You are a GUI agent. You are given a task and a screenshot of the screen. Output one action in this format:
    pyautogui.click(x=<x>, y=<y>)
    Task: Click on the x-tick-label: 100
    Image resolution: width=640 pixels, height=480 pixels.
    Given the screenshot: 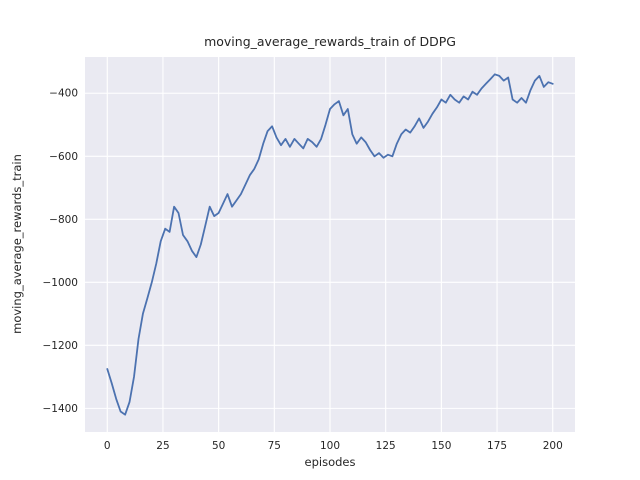 What is the action you would take?
    pyautogui.click(x=330, y=446)
    